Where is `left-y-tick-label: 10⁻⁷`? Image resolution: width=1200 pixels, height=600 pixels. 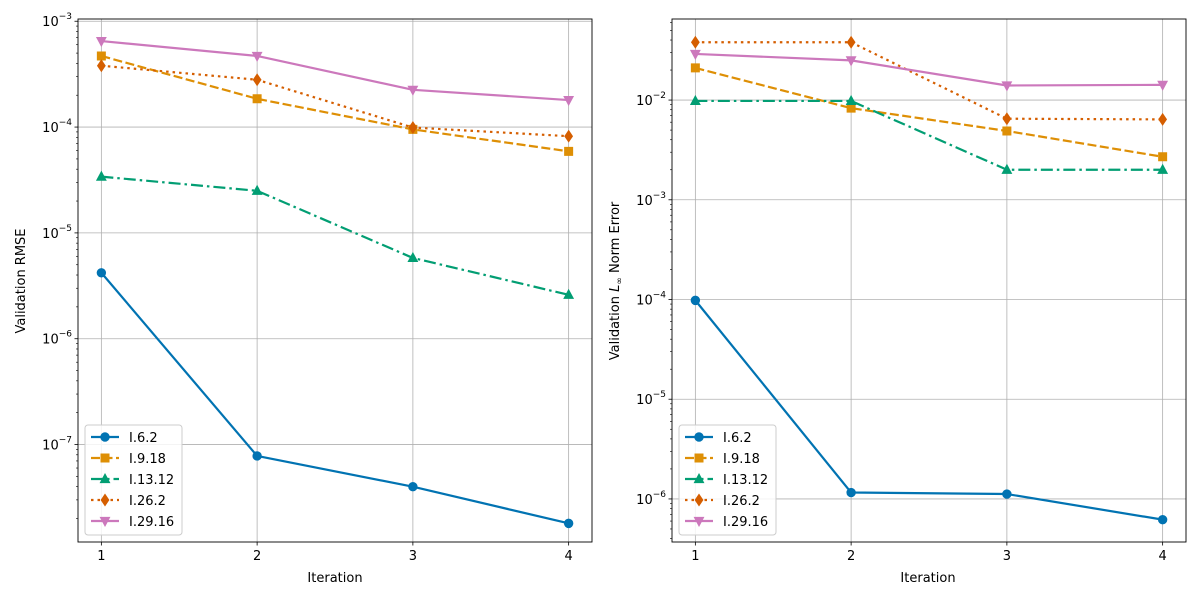
left-y-tick-label: 10⁻⁷ is located at coordinates (57, 445).